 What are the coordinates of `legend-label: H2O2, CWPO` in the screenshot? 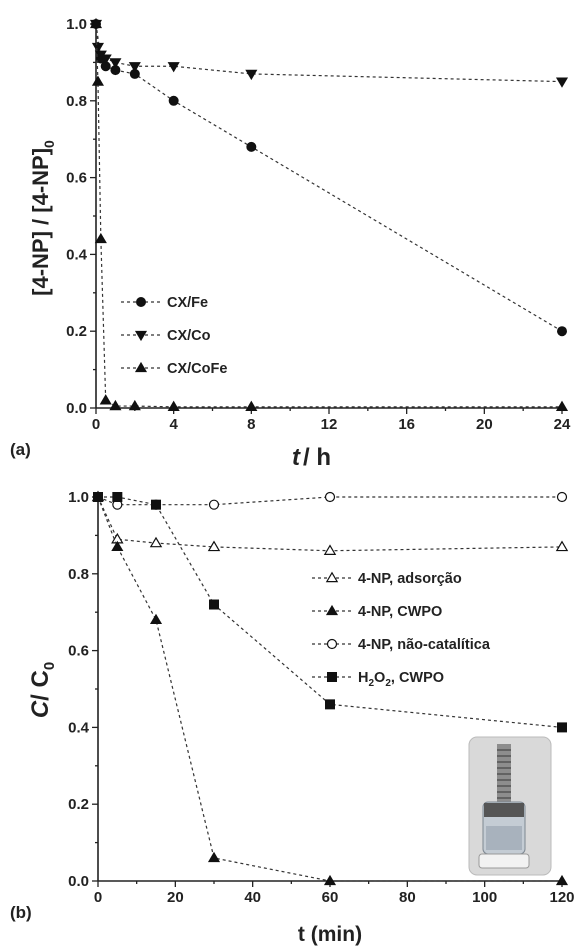 It's located at (401, 679).